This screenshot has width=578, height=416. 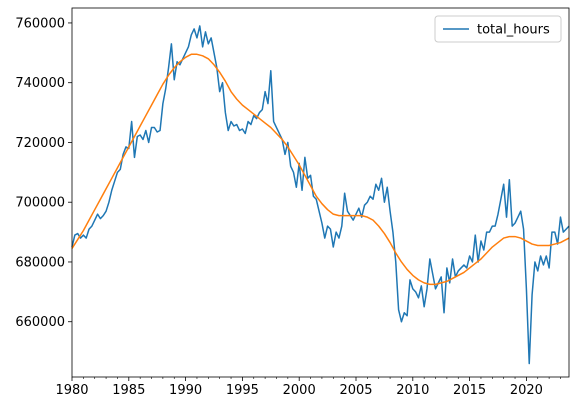 I want to click on x-tick-label: 2010, so click(x=412, y=390).